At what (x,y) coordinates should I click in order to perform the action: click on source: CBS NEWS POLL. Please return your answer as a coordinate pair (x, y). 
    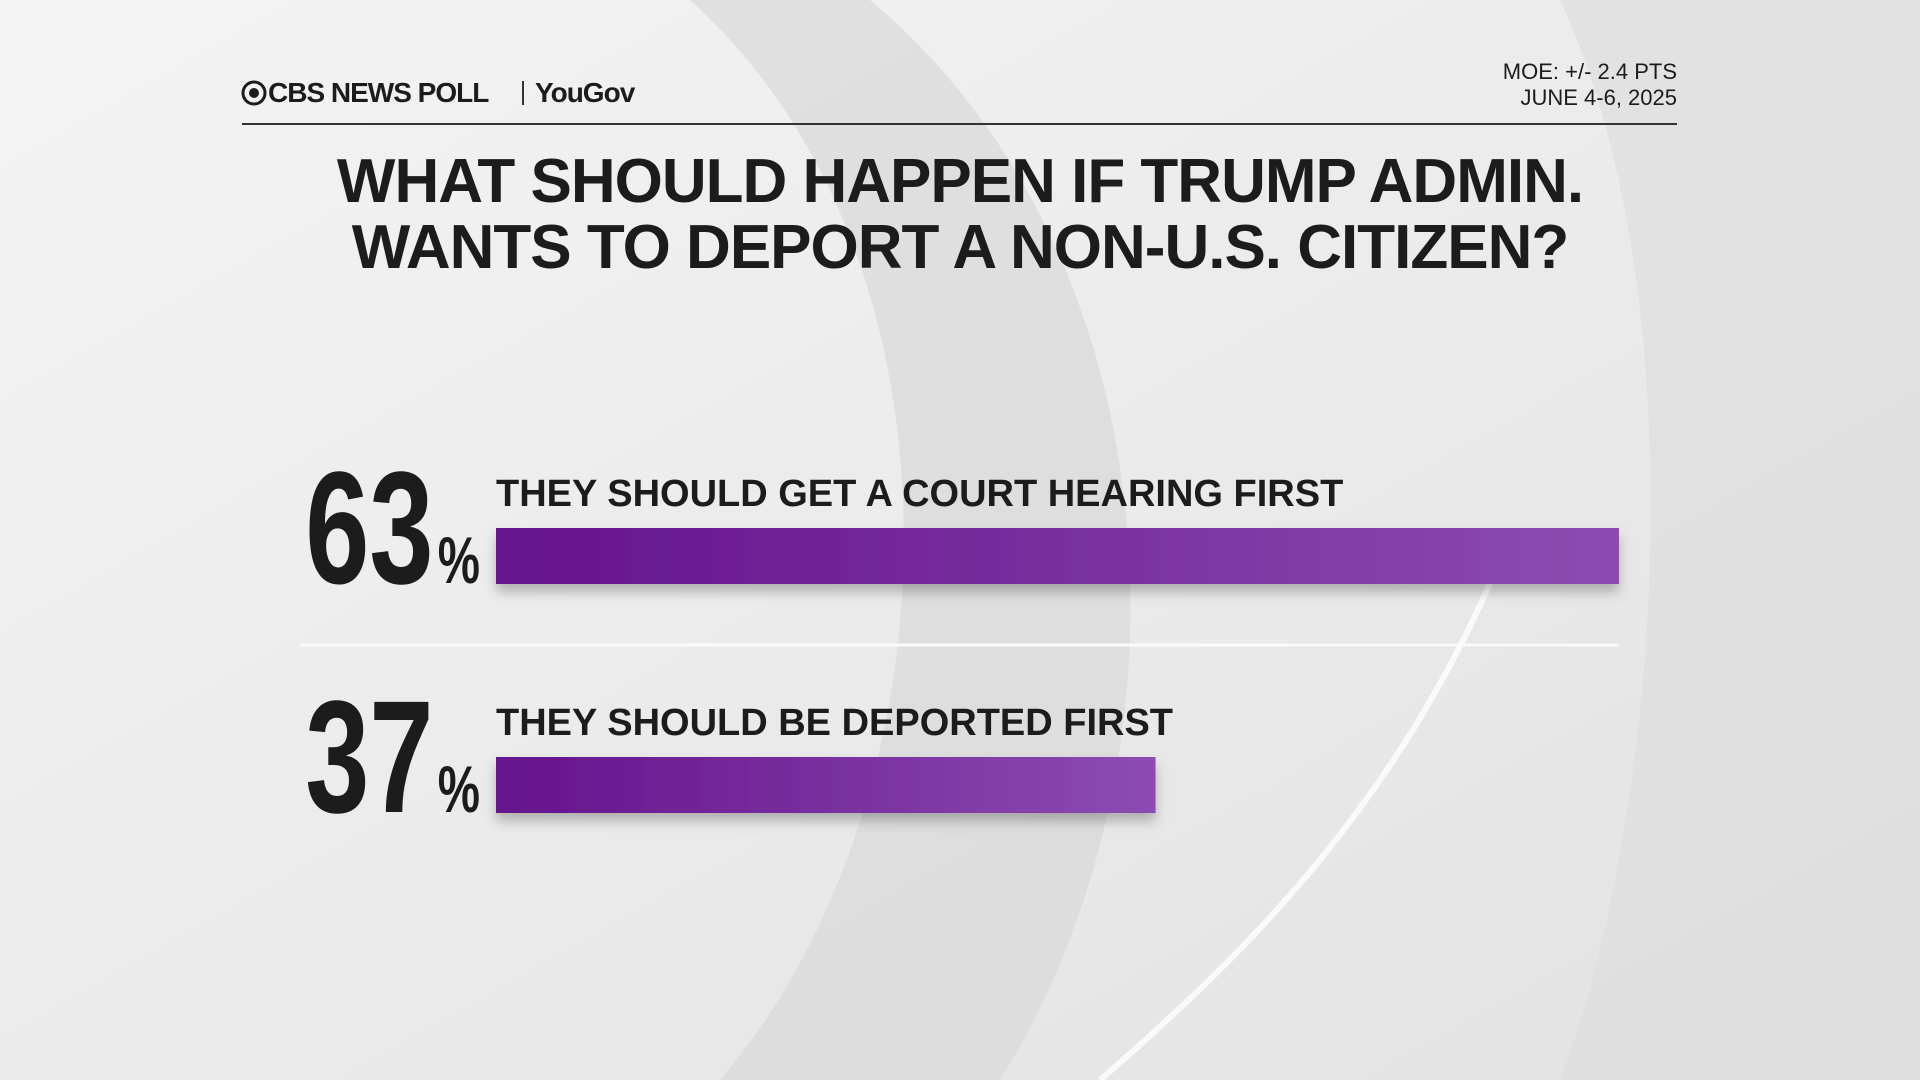
    Looking at the image, I should click on (378, 92).